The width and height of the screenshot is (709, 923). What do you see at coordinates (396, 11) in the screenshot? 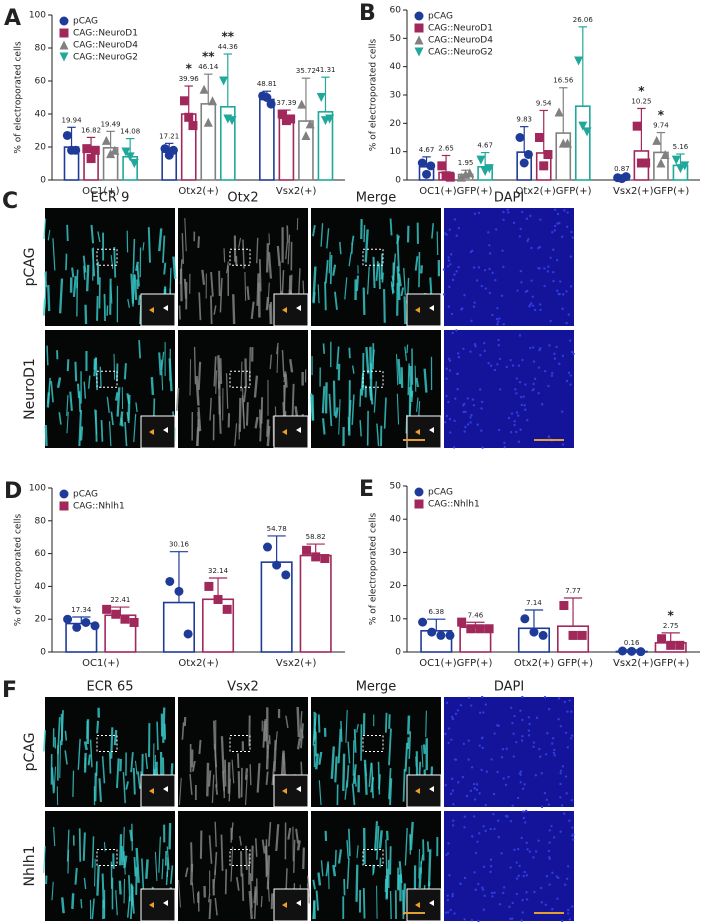
I see `y-tick-label: 60` at bounding box center [396, 11].